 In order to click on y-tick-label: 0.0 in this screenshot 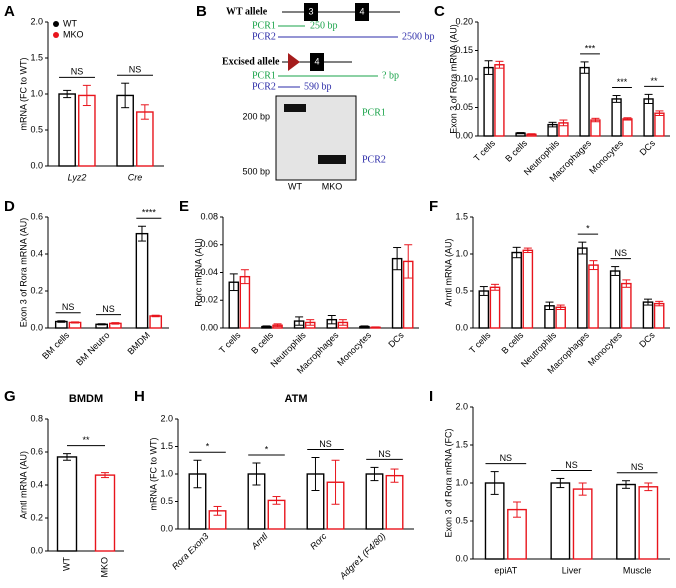, I will do `click(36, 550)`.